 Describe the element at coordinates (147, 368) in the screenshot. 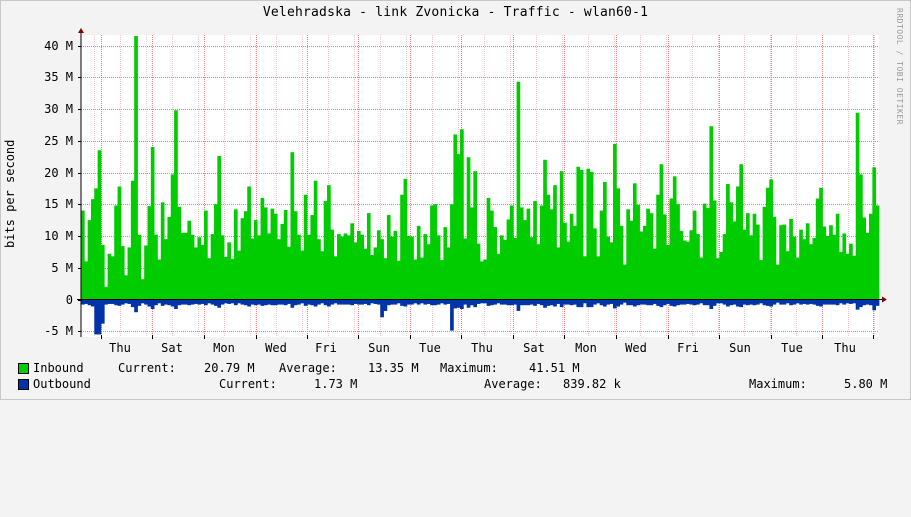

I see `inbound-current-label: Current:` at that location.